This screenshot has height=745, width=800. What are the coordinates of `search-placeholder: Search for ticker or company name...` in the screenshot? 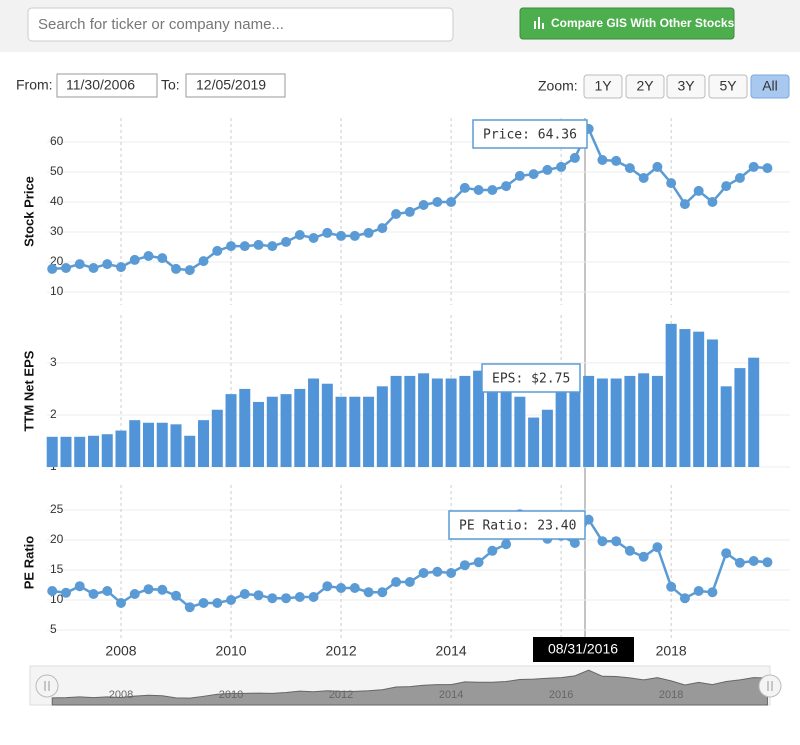 It's located at (161, 24).